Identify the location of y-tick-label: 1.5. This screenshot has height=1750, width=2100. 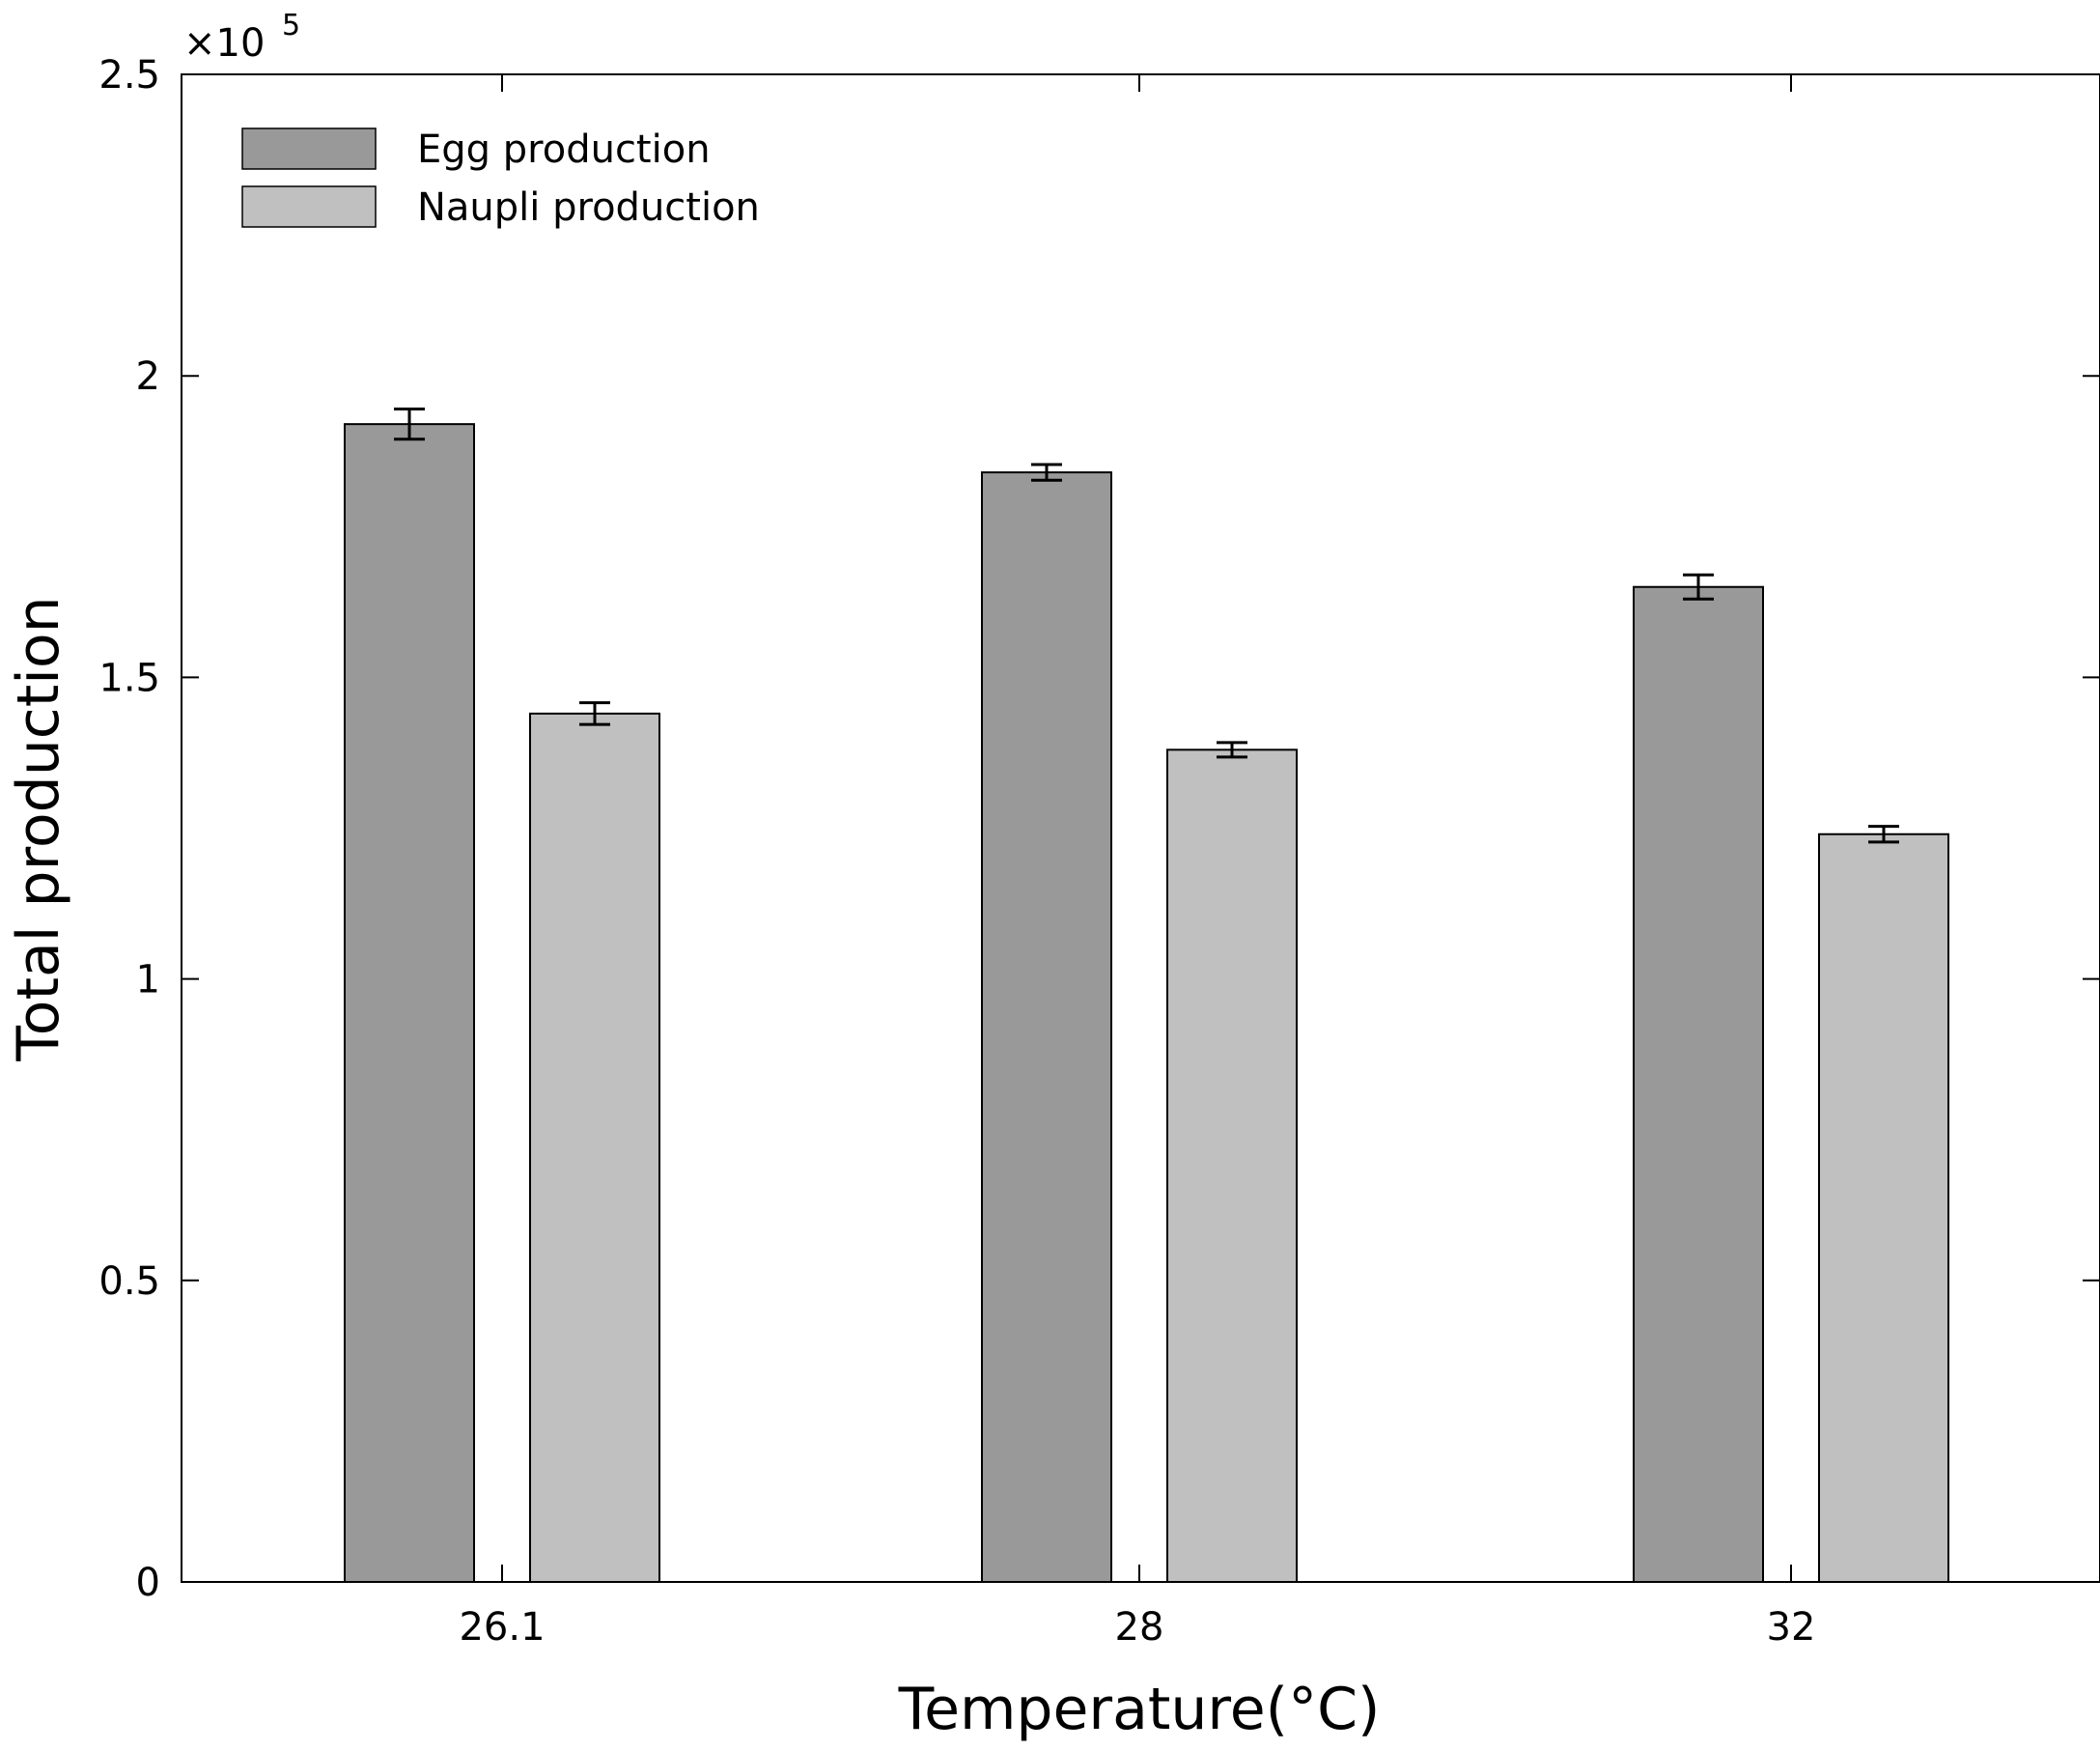
(129, 678).